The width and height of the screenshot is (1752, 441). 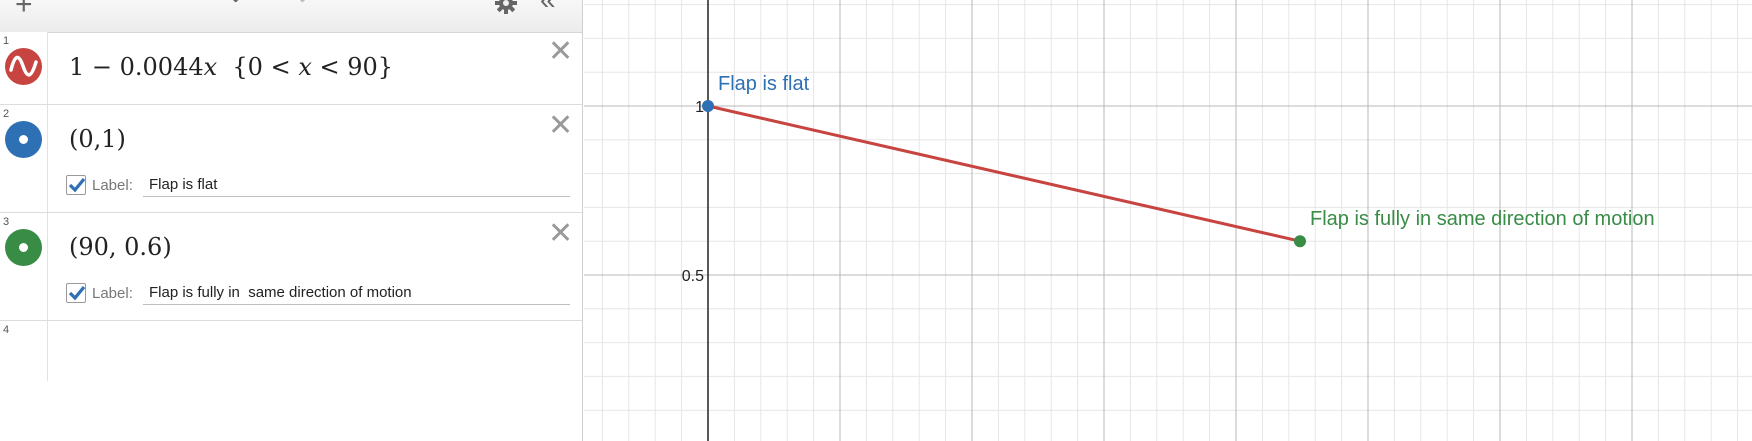 I want to click on expression-gutter: 3, so click(x=24, y=266).